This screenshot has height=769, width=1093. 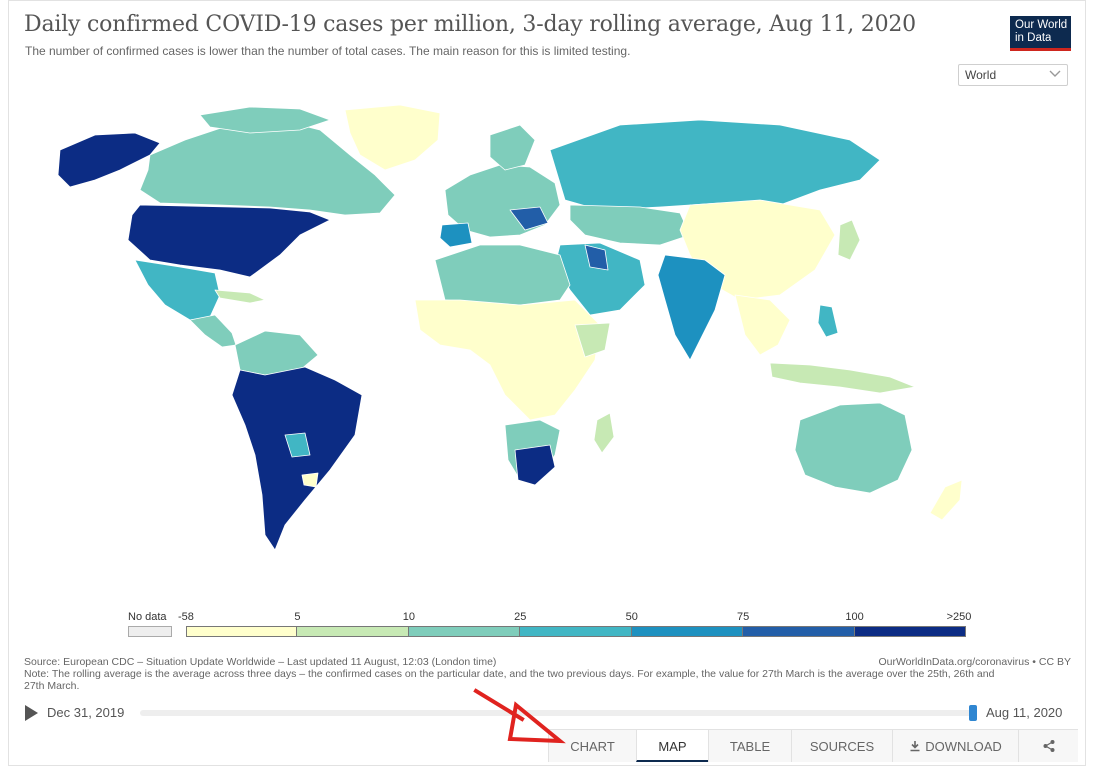 I want to click on download-icon, so click(x=915, y=746).